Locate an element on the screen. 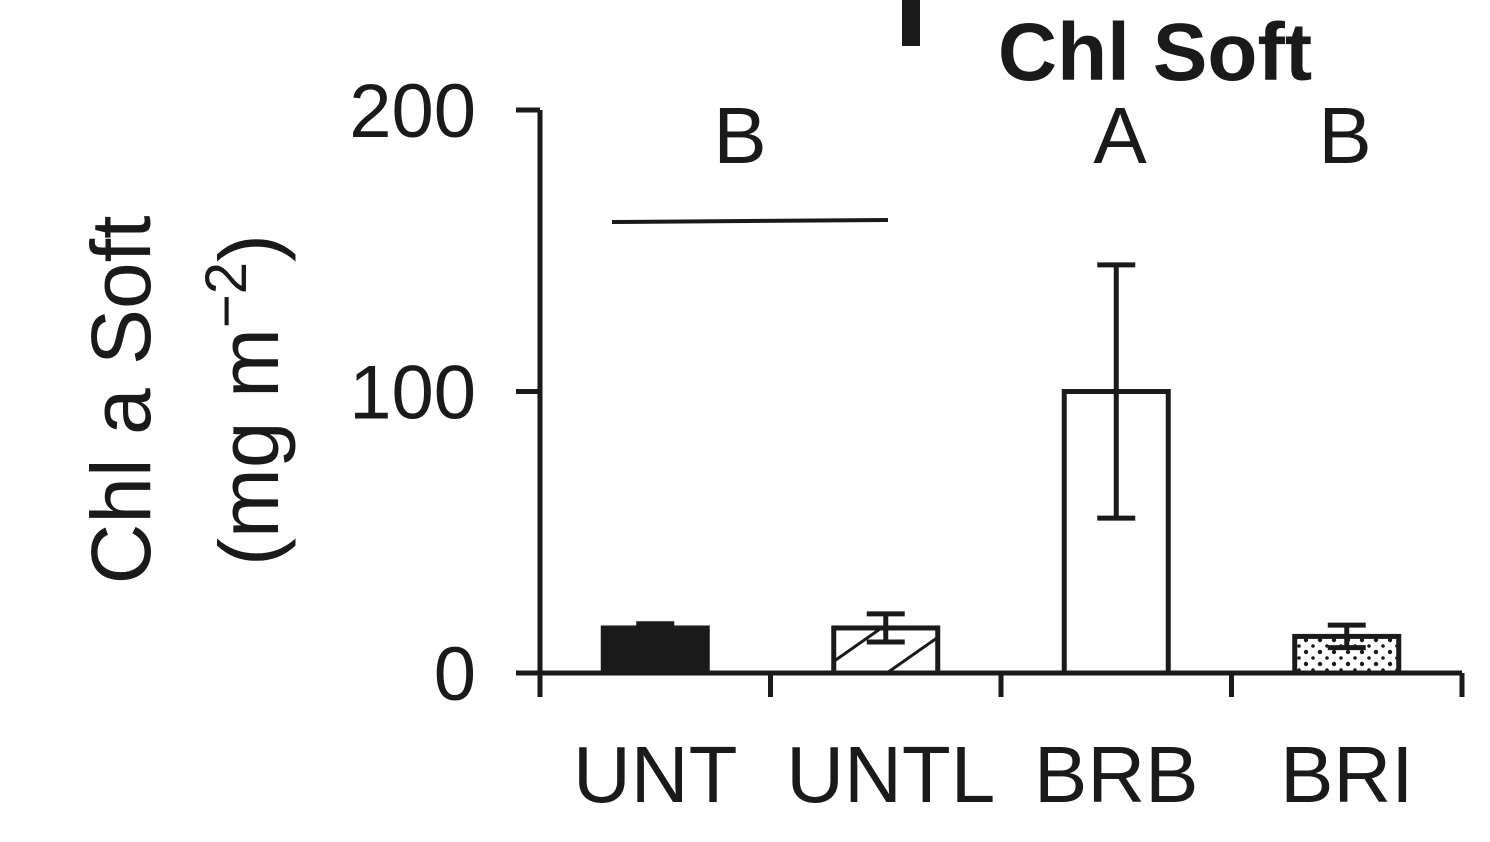 The width and height of the screenshot is (1490, 842). y-axis-label-line2: (mg m−2) is located at coordinates (245, 400).